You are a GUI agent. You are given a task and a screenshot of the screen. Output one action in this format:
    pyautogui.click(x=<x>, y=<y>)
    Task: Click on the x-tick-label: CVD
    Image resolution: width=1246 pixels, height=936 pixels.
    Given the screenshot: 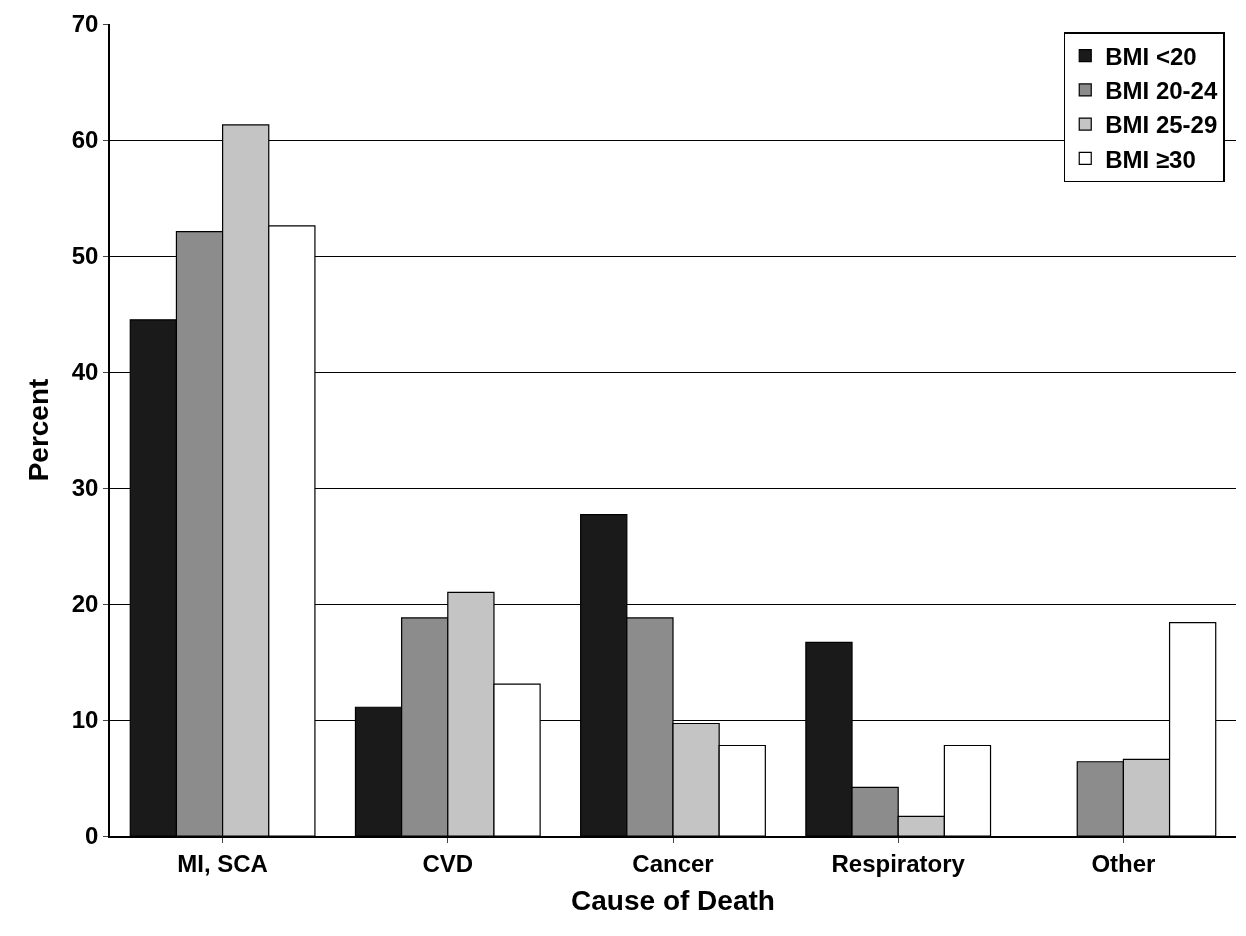 What is the action you would take?
    pyautogui.click(x=448, y=863)
    